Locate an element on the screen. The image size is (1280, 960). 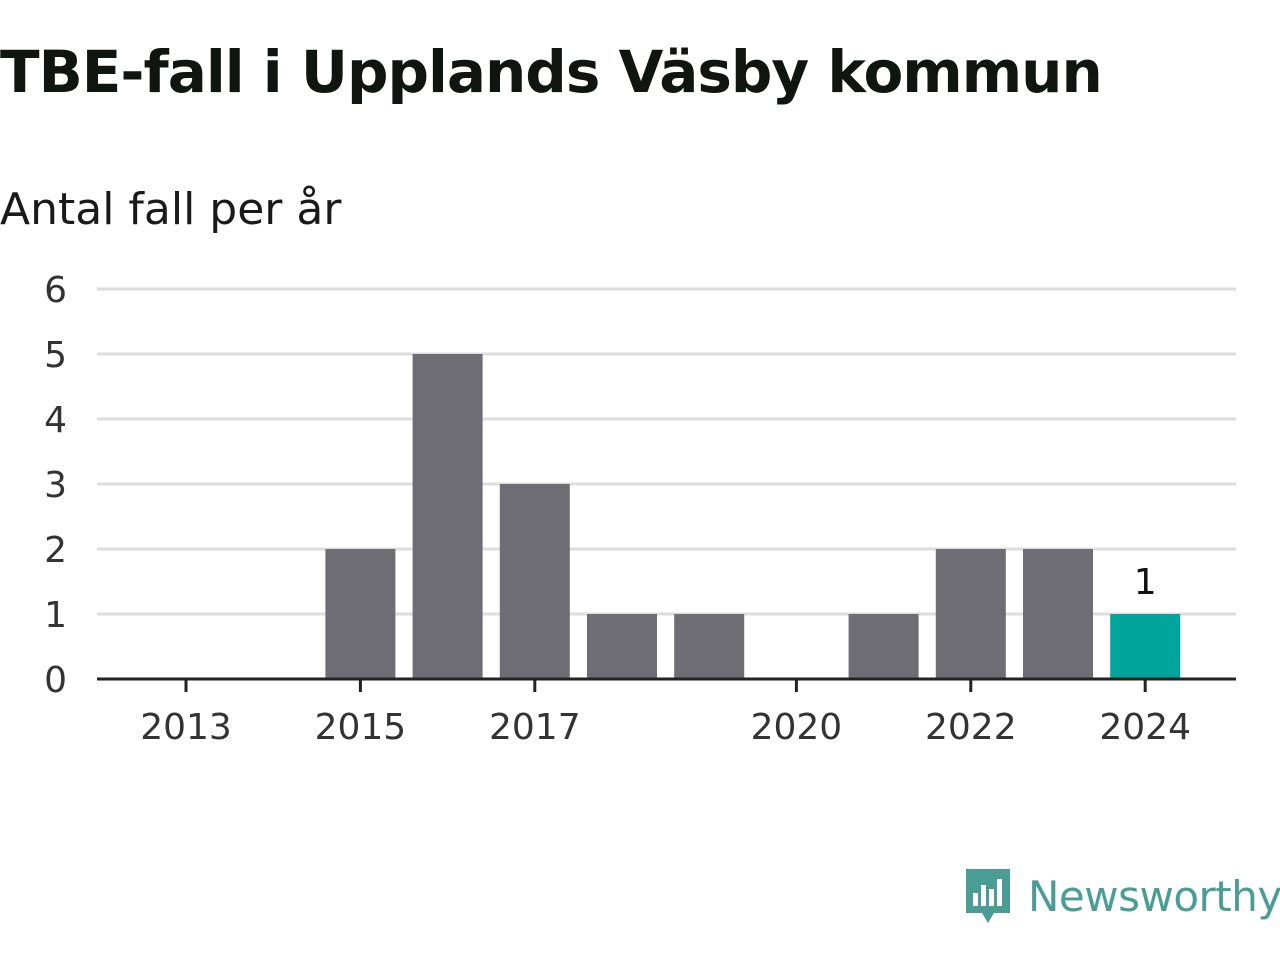
bar-2018 is located at coordinates (622, 646).